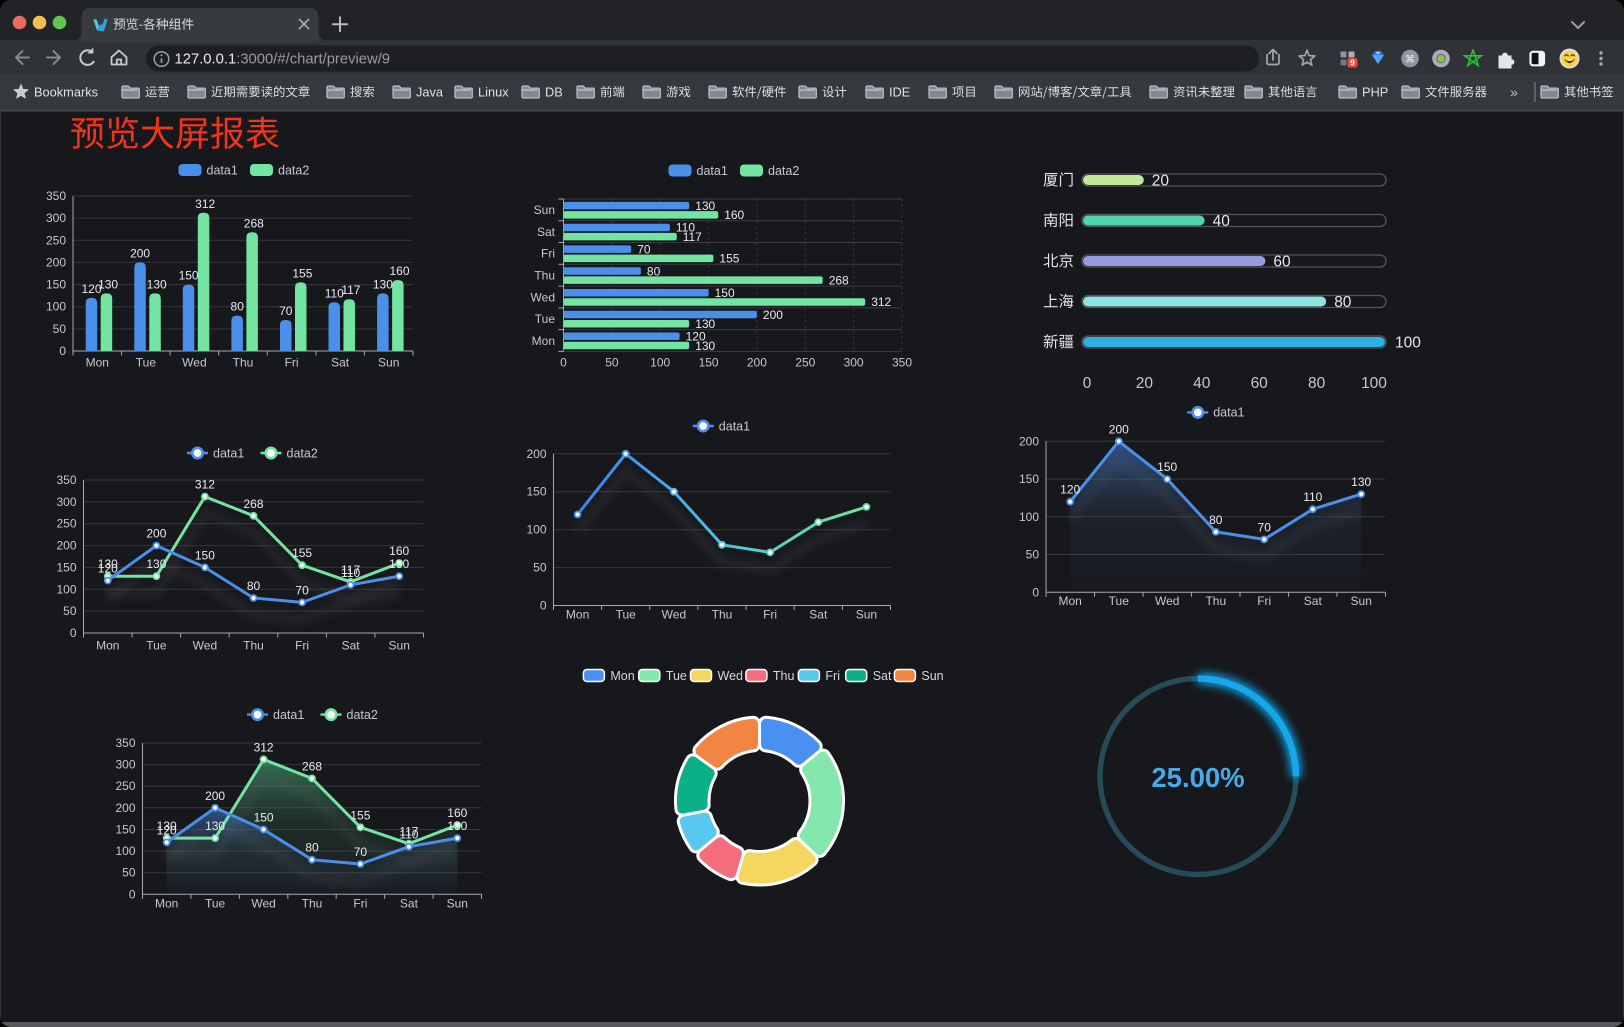 This screenshot has width=1624, height=1027. What do you see at coordinates (1197, 777) in the screenshot?
I see `svg-text: 25.00%` at bounding box center [1197, 777].